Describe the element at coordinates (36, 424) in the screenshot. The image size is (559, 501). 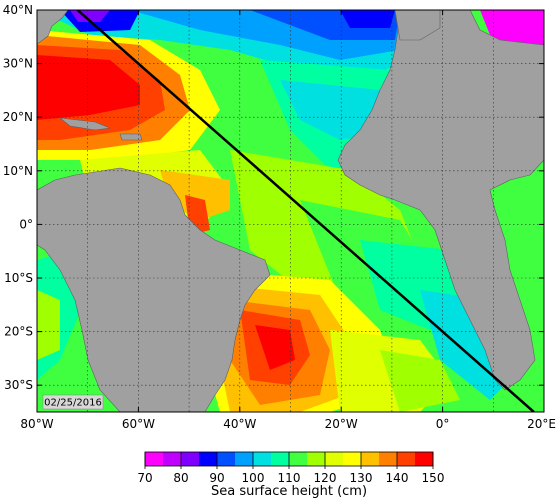
I see `lon-tick-label: 80°W` at that location.